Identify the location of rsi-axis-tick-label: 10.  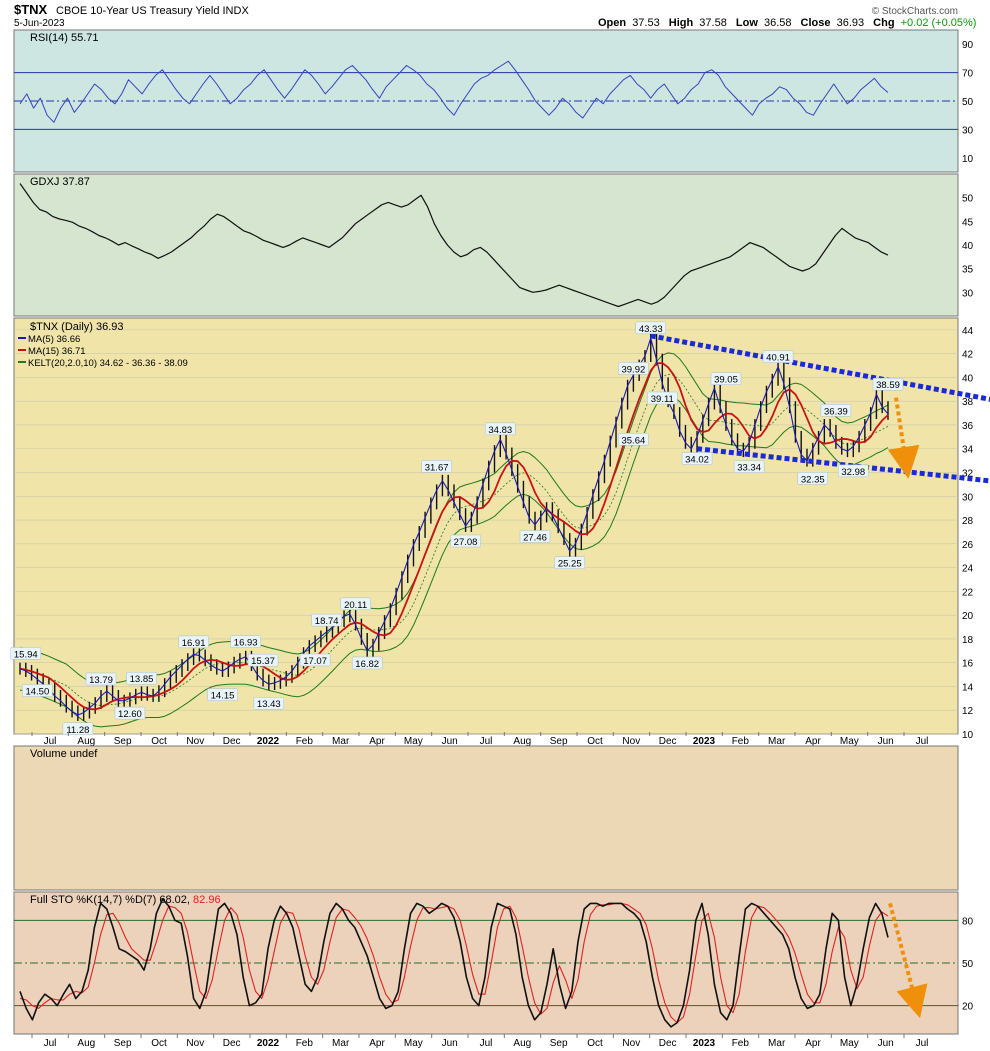
(968, 159).